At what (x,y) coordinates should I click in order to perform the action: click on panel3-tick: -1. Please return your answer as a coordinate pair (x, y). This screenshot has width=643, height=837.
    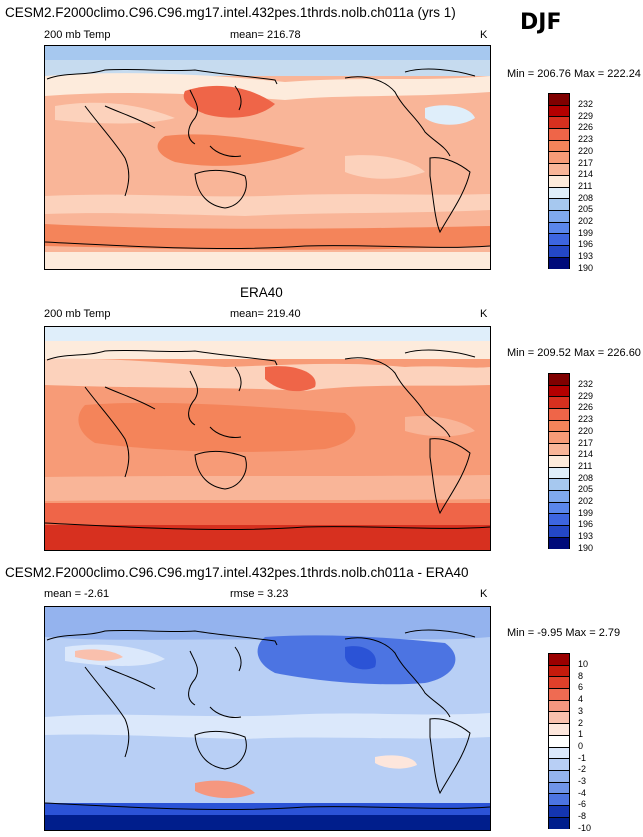
    Looking at the image, I should click on (582, 757).